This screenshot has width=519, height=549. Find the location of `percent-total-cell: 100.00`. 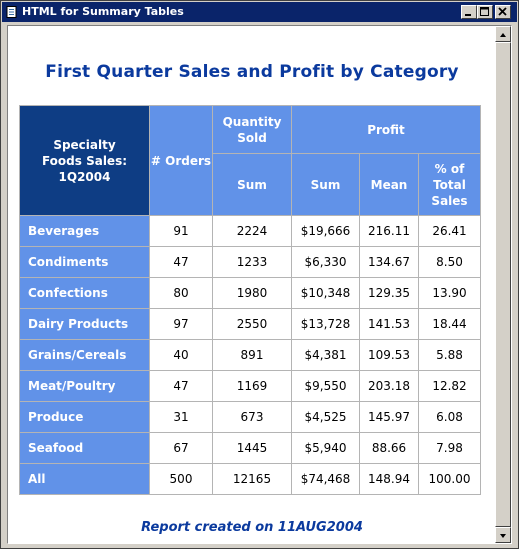

percent-total-cell: 100.00 is located at coordinates (449, 479).